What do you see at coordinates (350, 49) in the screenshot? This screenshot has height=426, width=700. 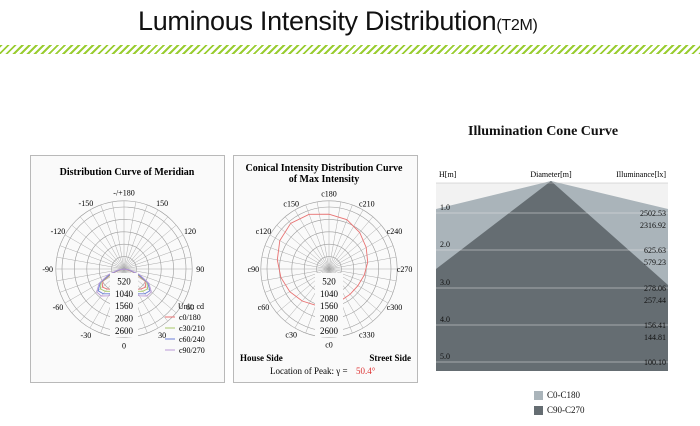 I see `divider-stripe` at bounding box center [350, 49].